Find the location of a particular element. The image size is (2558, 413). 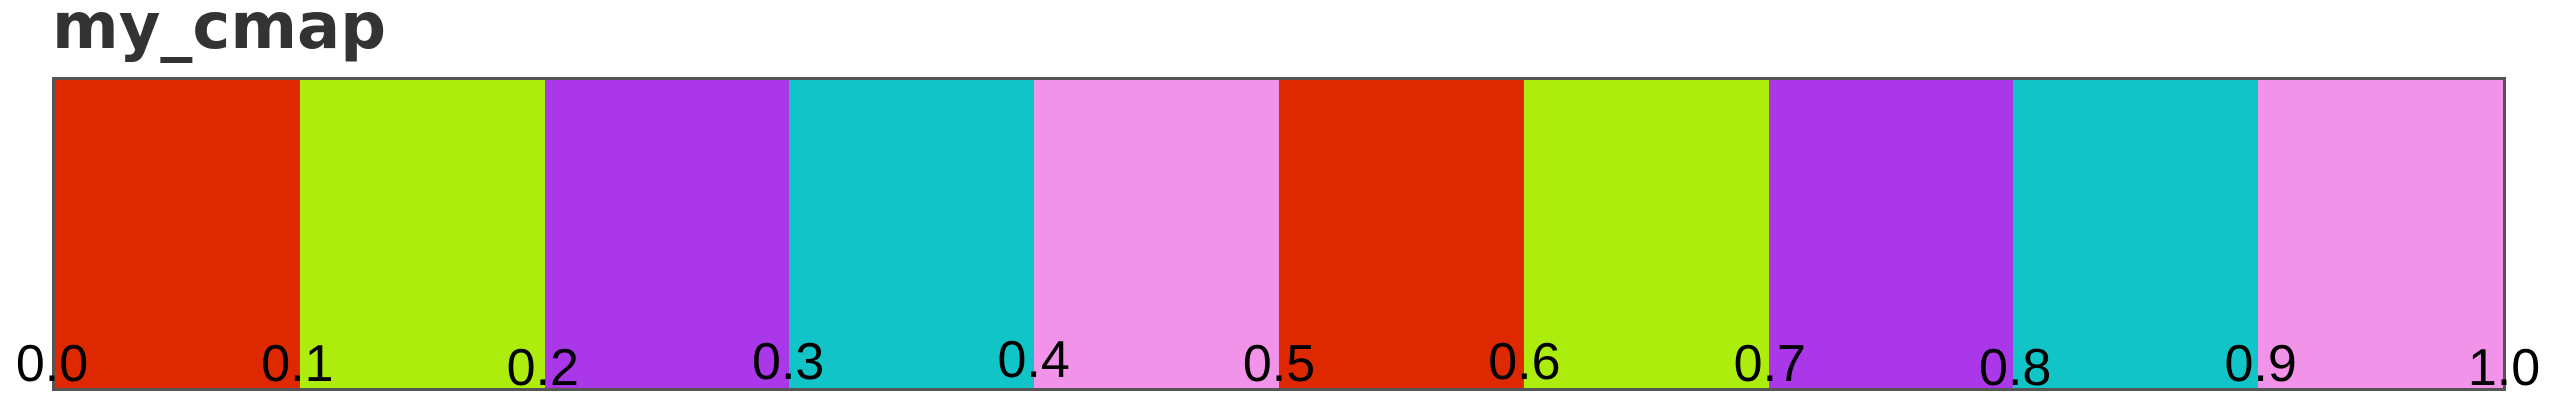

tick-label: 0.7 is located at coordinates (1769, 364).